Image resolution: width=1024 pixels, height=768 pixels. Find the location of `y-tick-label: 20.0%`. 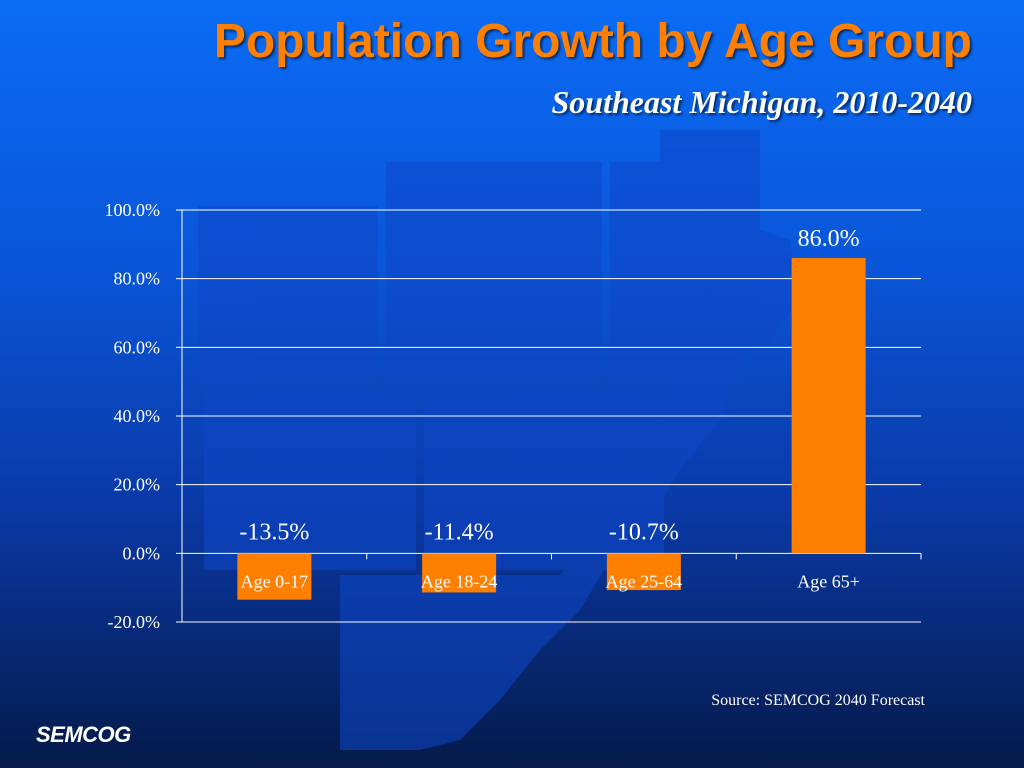

y-tick-label: 20.0% is located at coordinates (137, 485).